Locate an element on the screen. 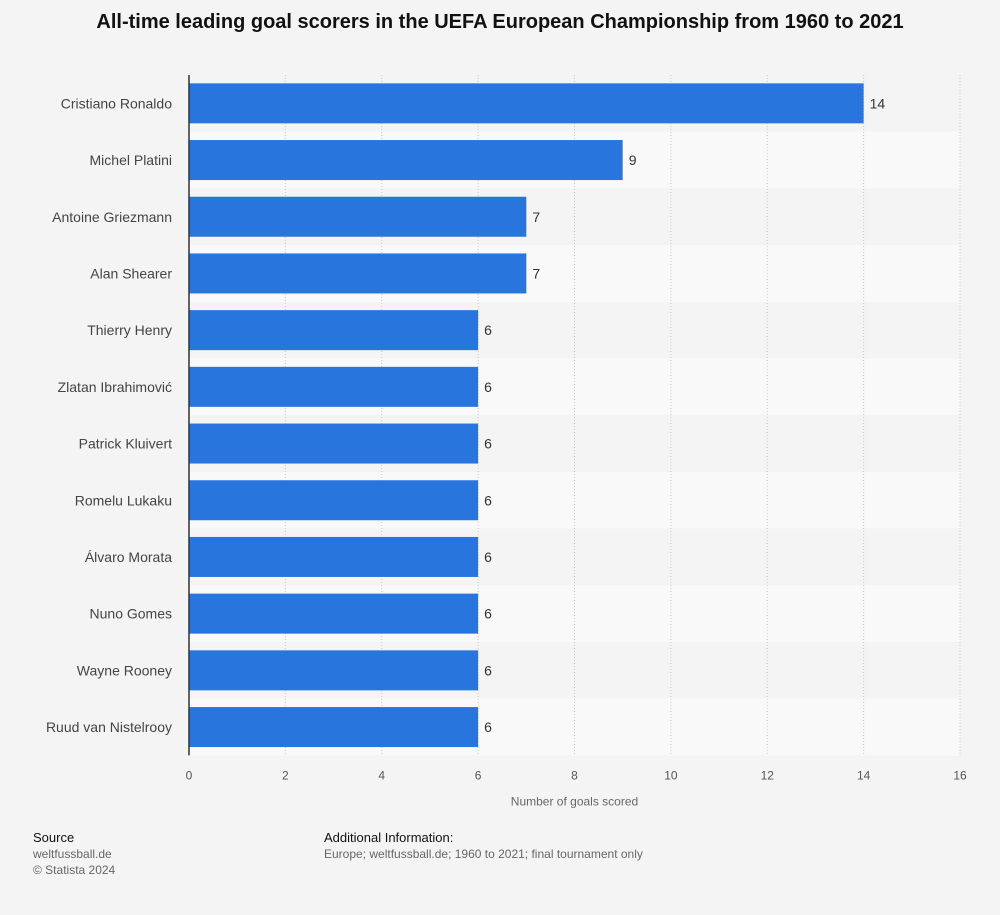 This screenshot has width=1000, height=915. copyright-line: © Statista 2024 is located at coordinates (74, 870).